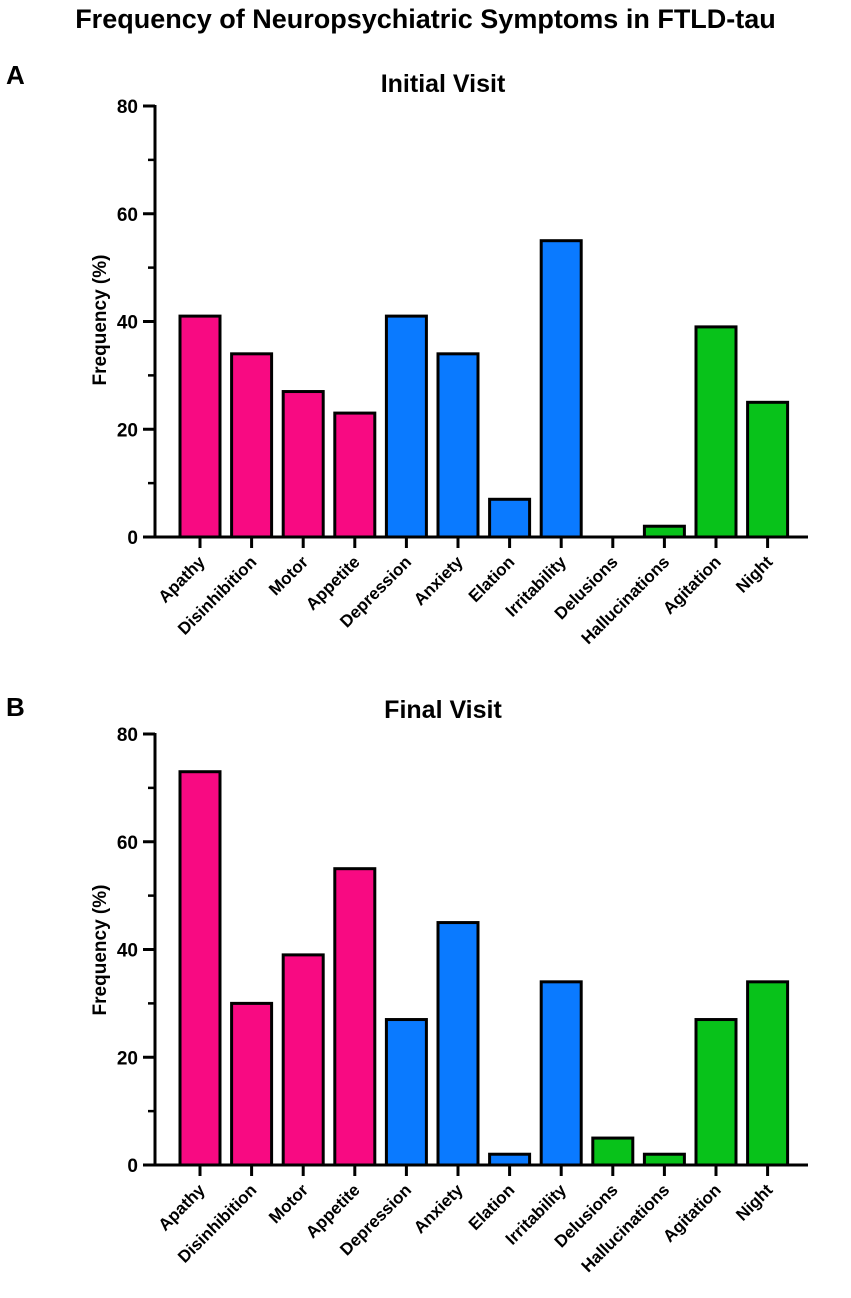 The width and height of the screenshot is (851, 1298). I want to click on initial-visit-y-tick-label: 60, so click(127, 215).